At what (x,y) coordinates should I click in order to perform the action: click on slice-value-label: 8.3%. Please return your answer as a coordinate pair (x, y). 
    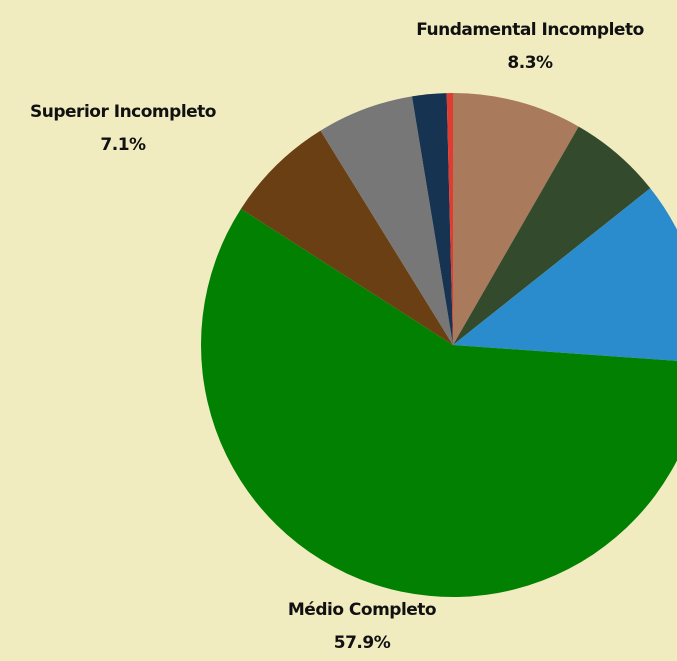
    Looking at the image, I should click on (530, 63).